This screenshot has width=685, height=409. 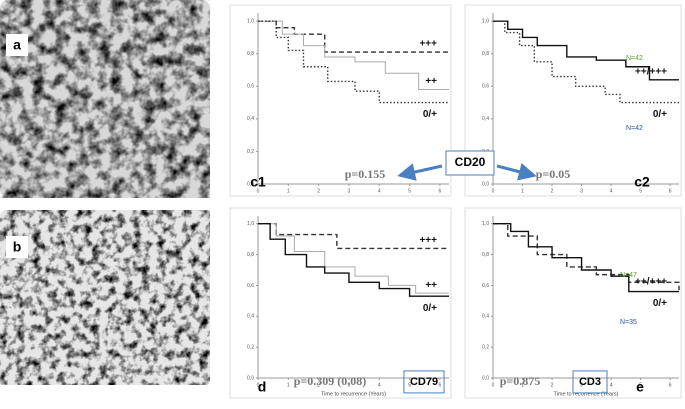 I want to click on marker-label: CD79, so click(x=424, y=382).